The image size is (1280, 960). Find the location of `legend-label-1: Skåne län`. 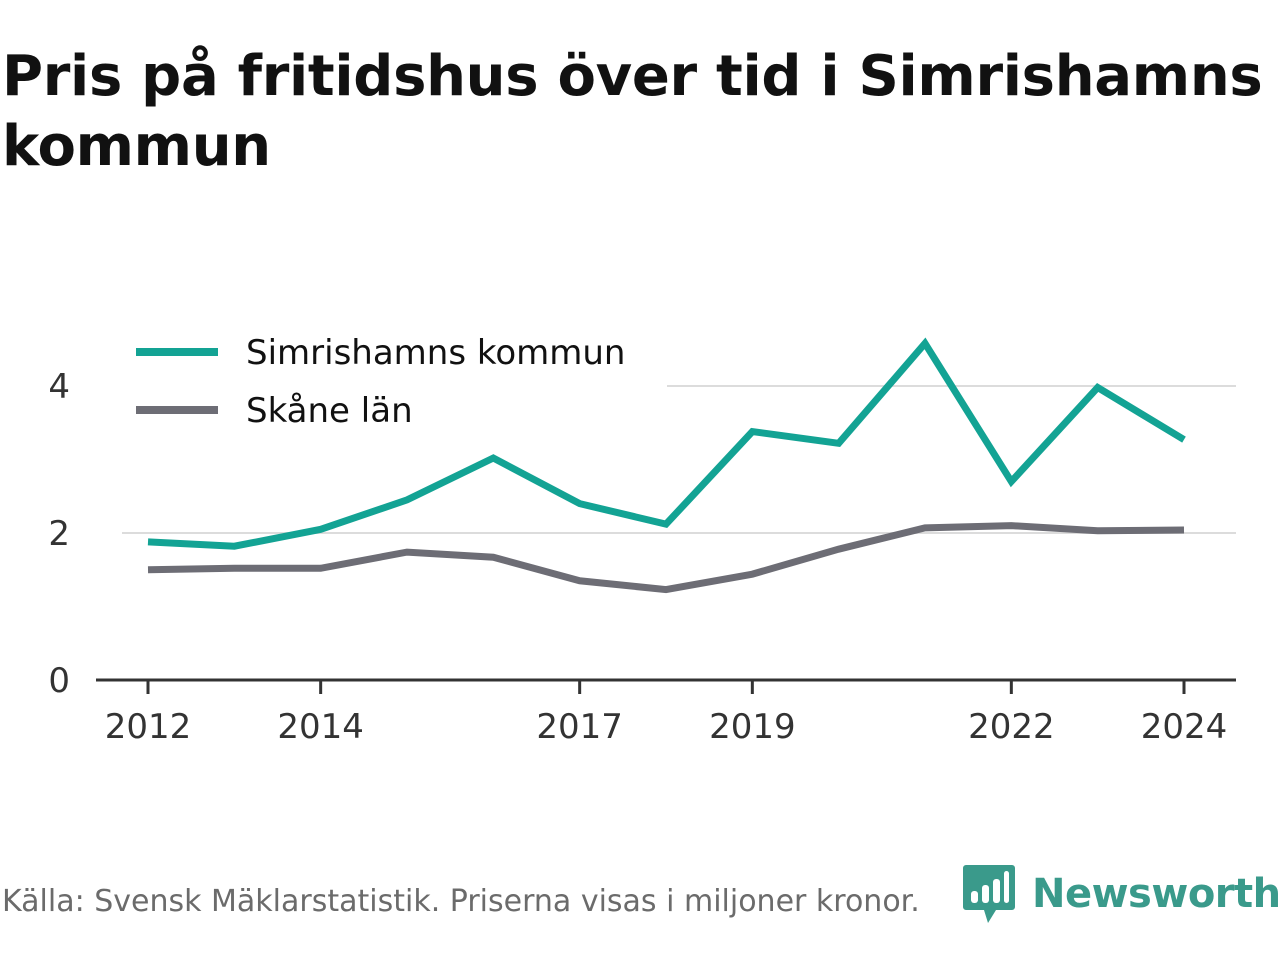

legend-label-1: Skåne län is located at coordinates (329, 411).